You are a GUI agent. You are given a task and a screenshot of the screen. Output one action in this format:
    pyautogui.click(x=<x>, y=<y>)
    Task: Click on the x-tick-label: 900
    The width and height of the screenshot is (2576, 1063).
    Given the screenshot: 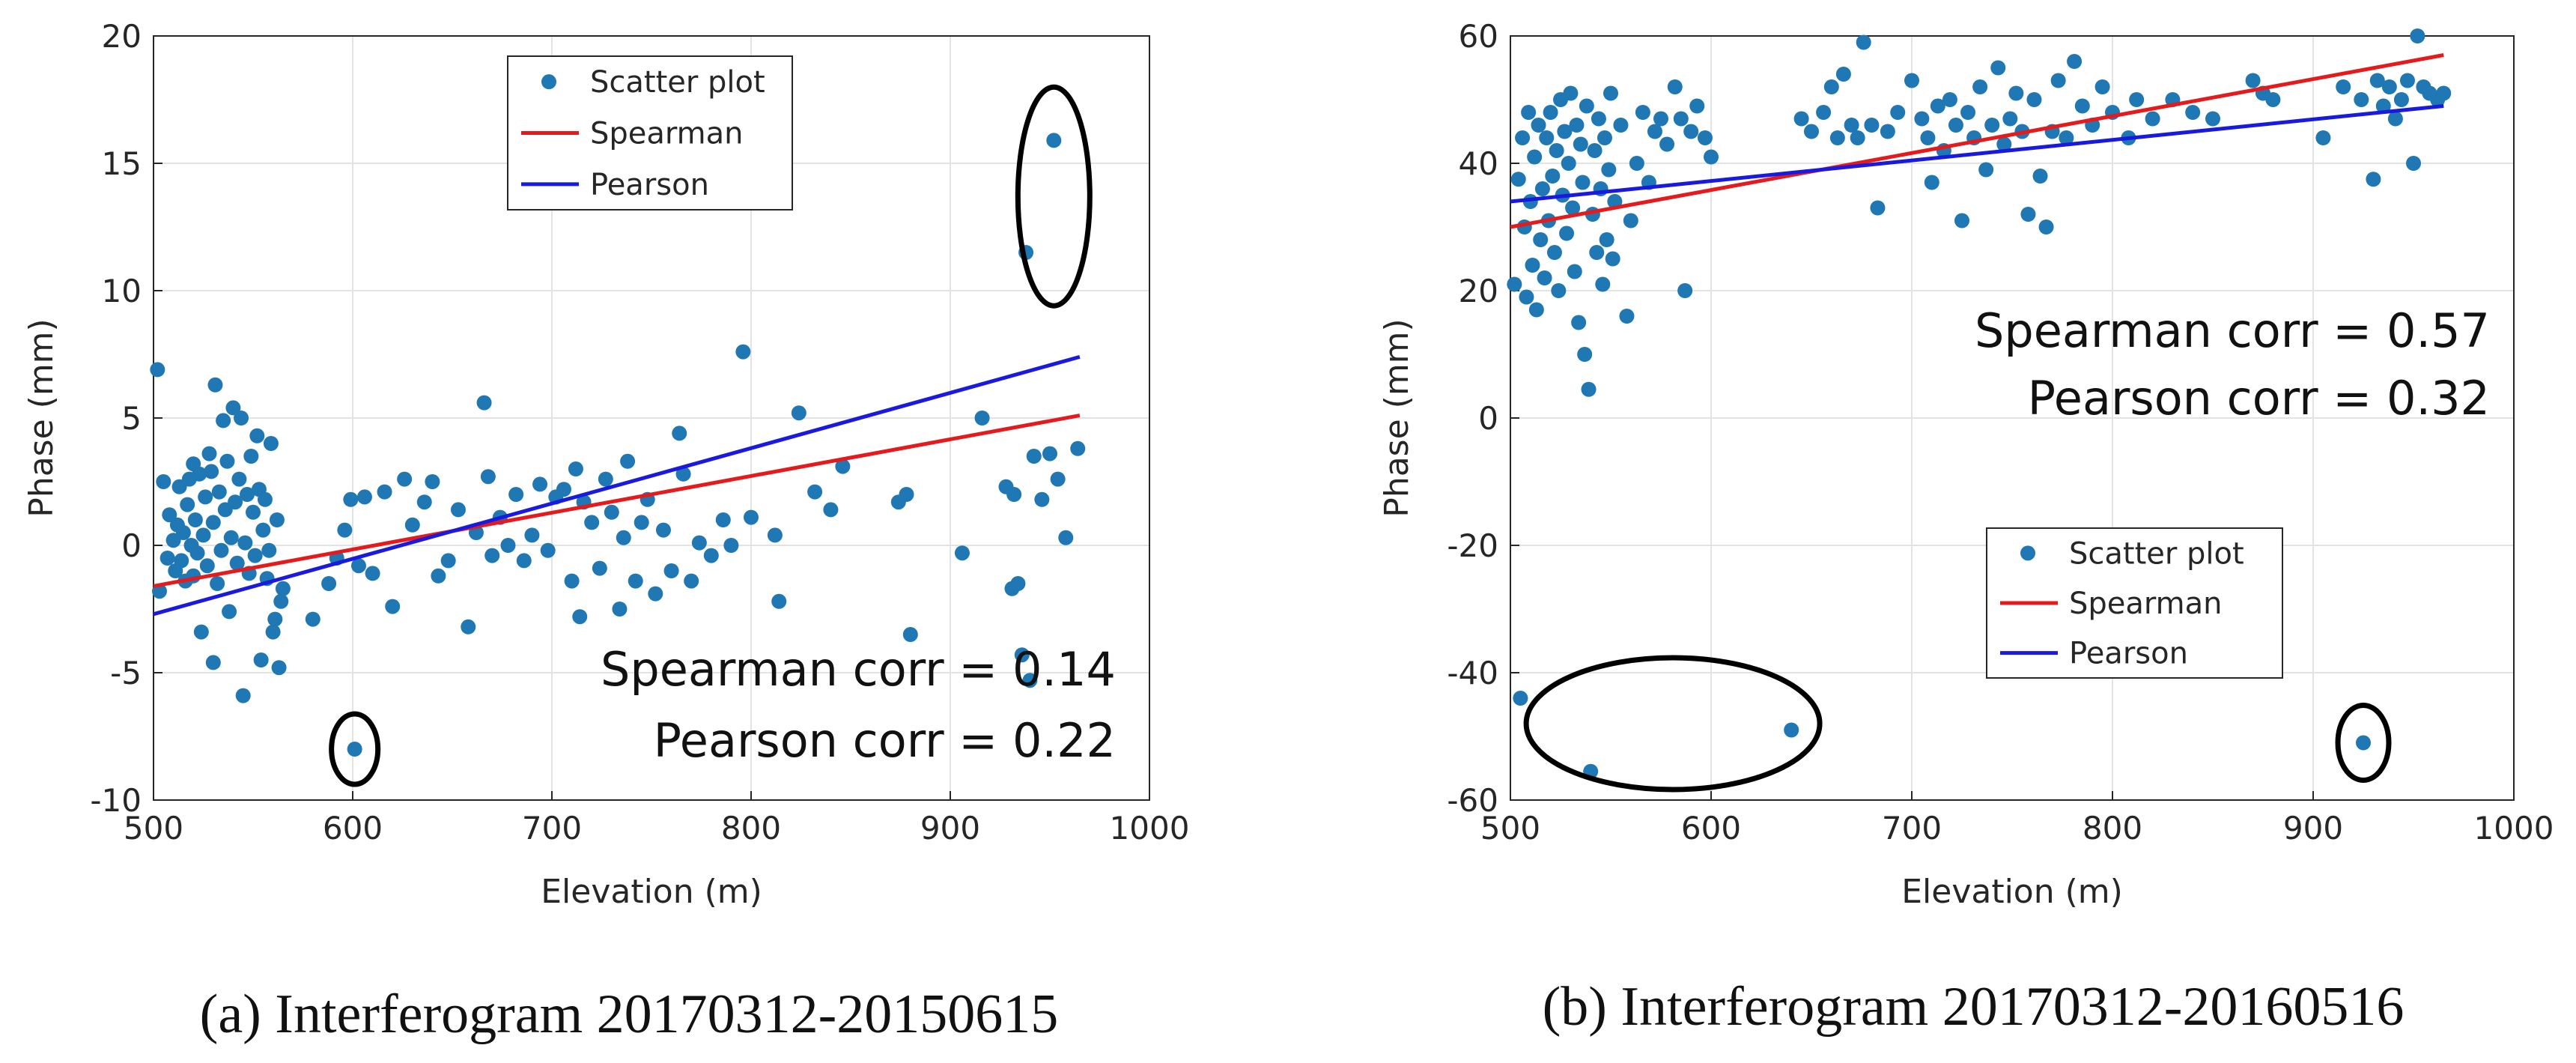 What is the action you would take?
    pyautogui.click(x=2313, y=829)
    